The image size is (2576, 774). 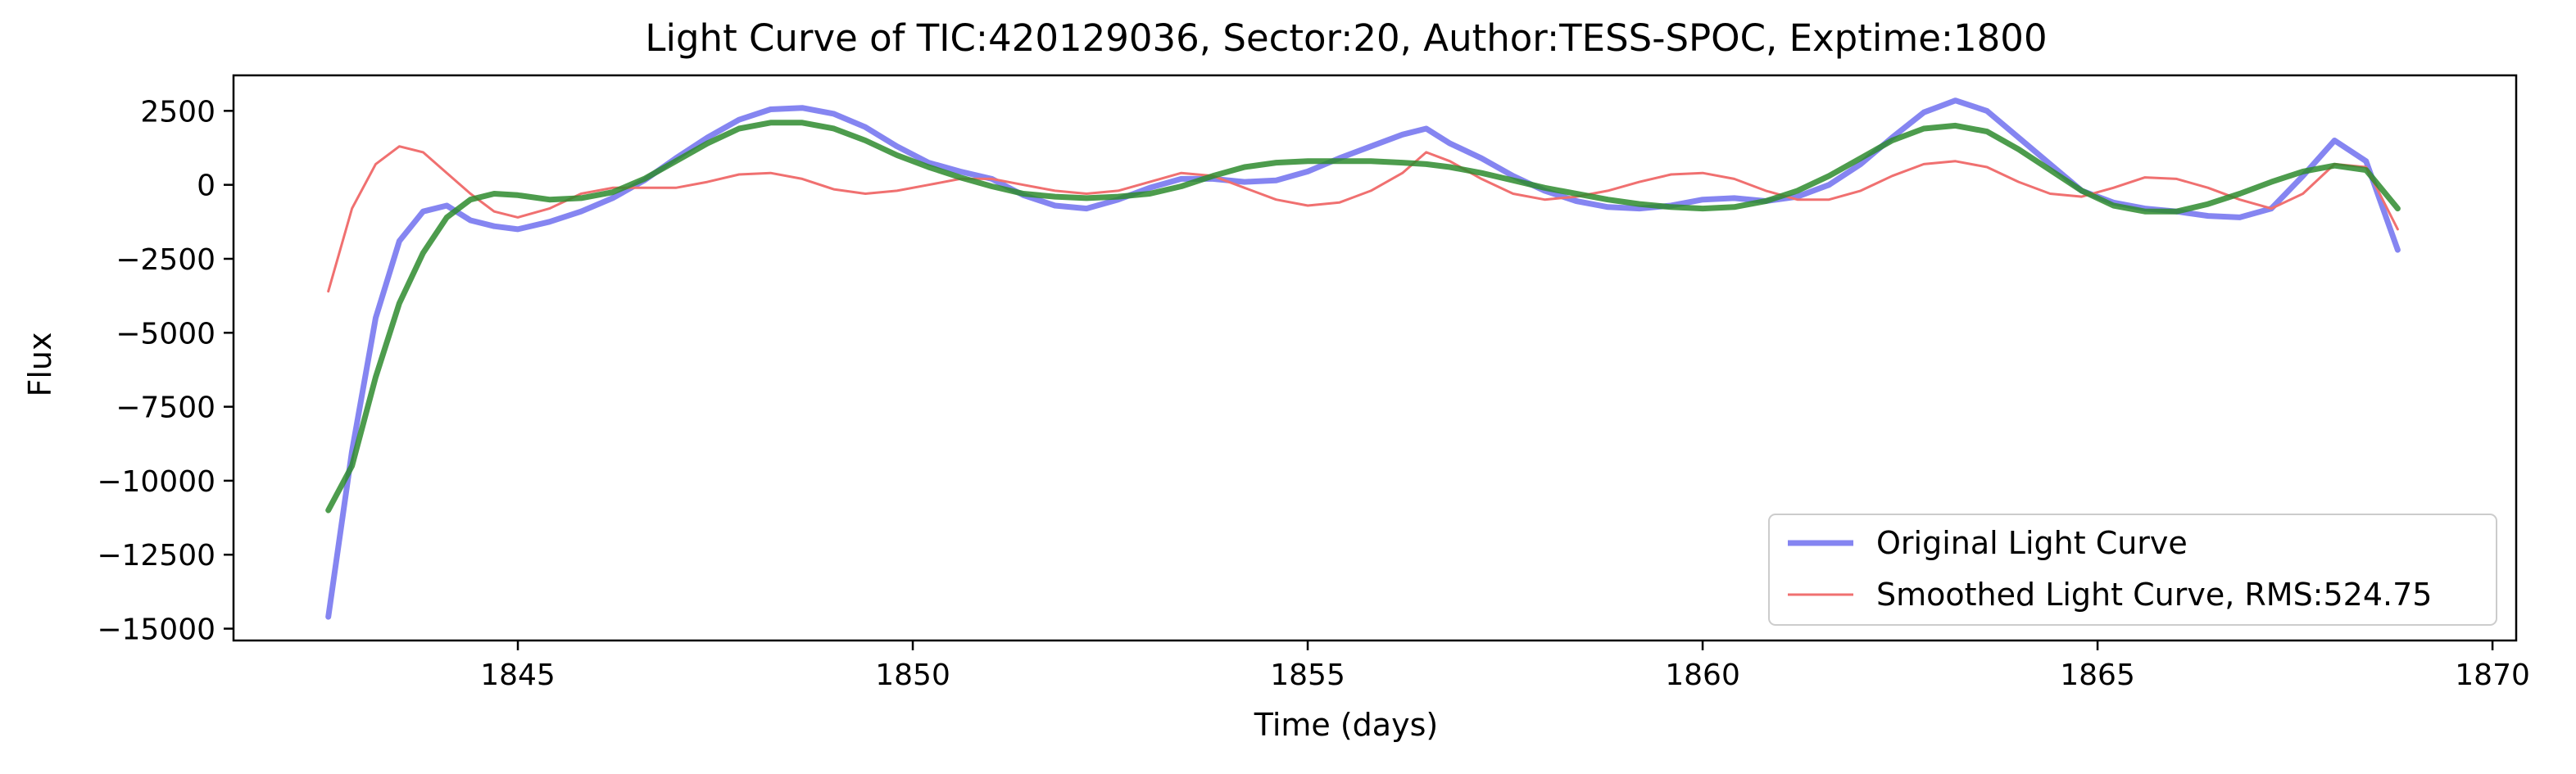 What do you see at coordinates (156, 482) in the screenshot?
I see `y-tick-label: −10000` at bounding box center [156, 482].